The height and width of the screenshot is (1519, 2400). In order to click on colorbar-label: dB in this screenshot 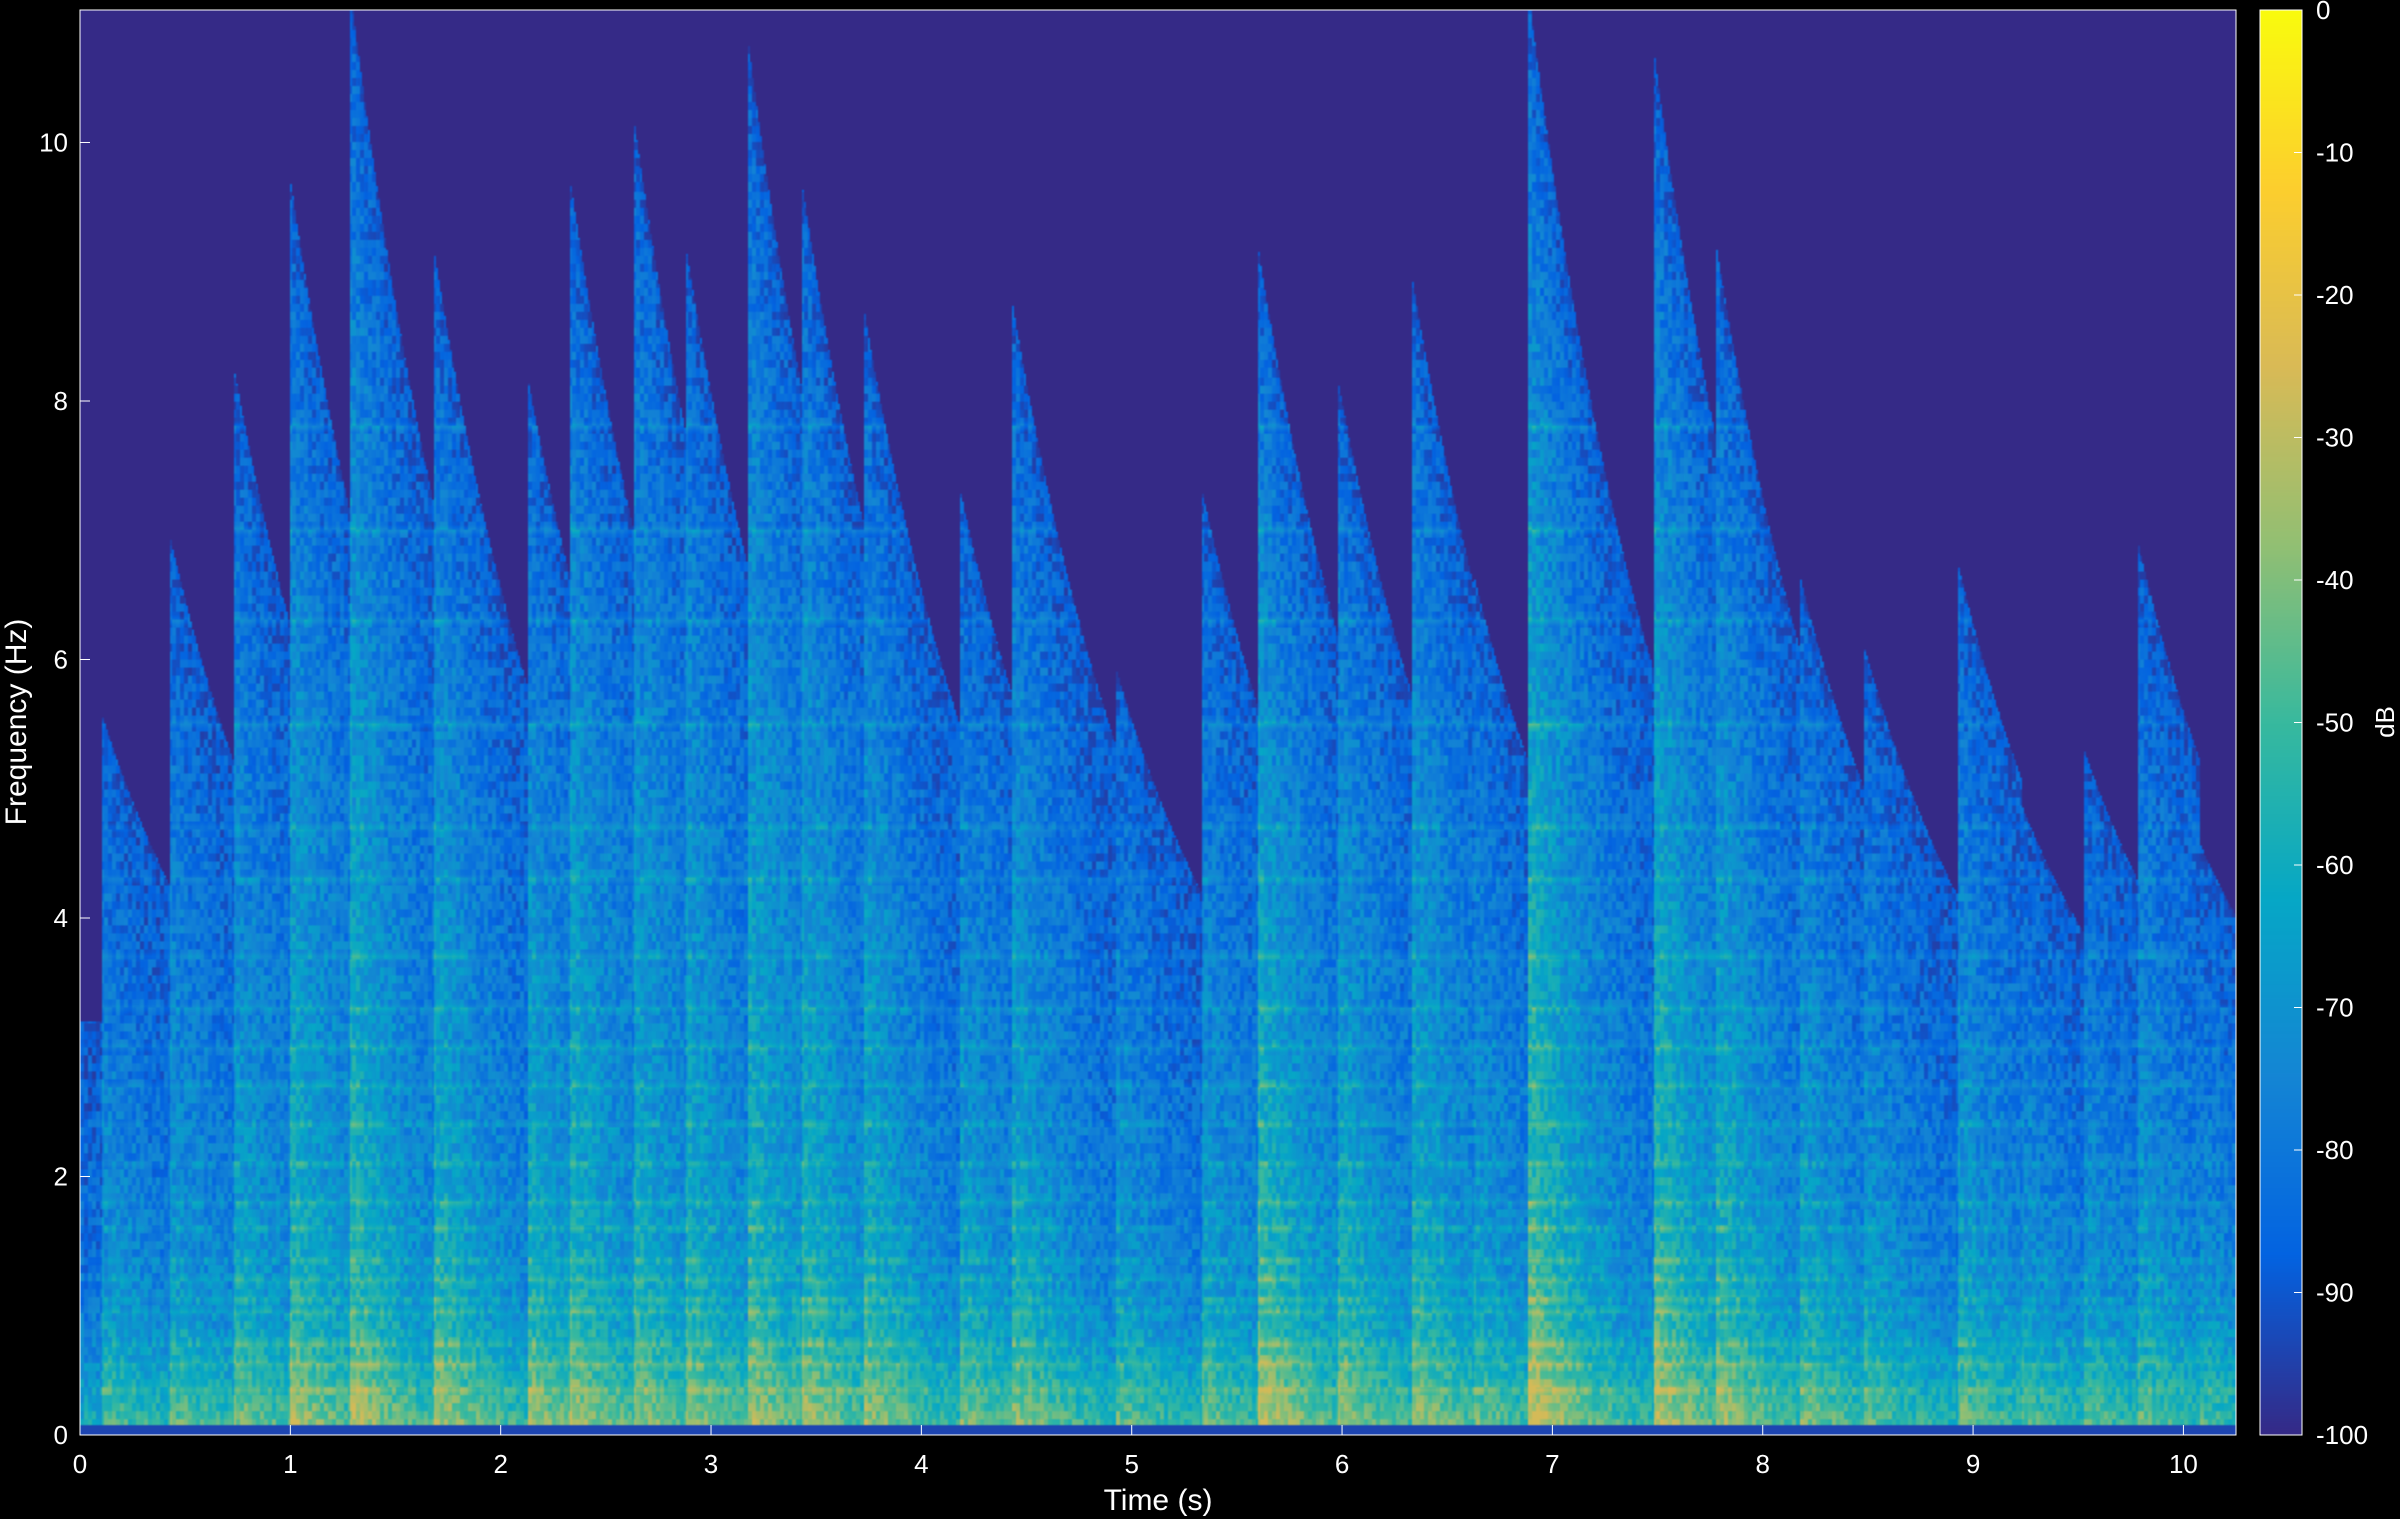, I will do `click(2385, 722)`.